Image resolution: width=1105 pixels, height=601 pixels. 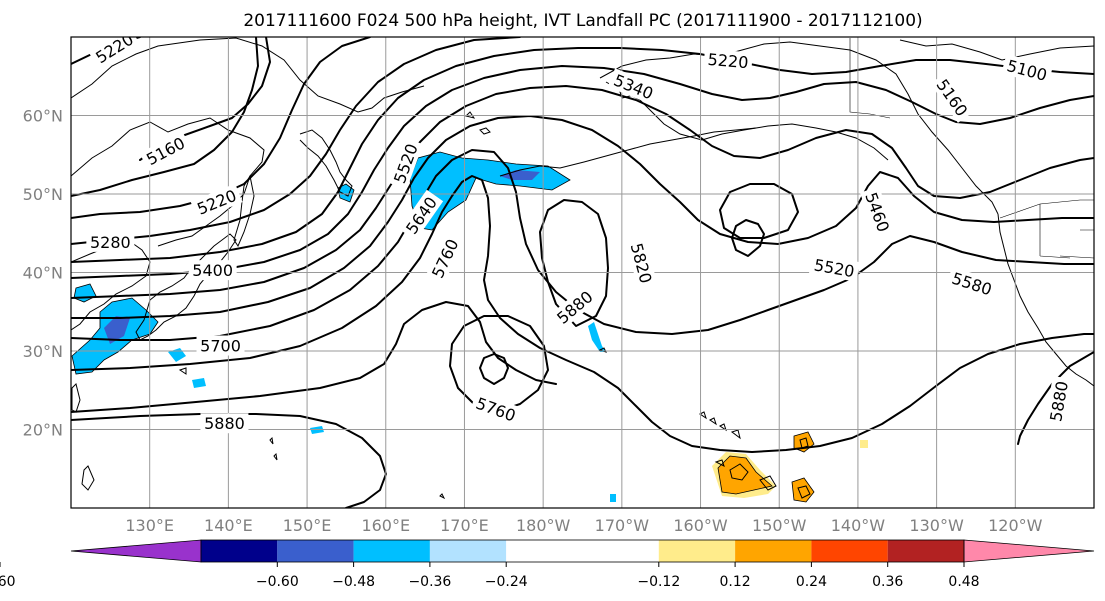 What do you see at coordinates (747, 121) in the screenshot?
I see `coast-alaska-west` at bounding box center [747, 121].